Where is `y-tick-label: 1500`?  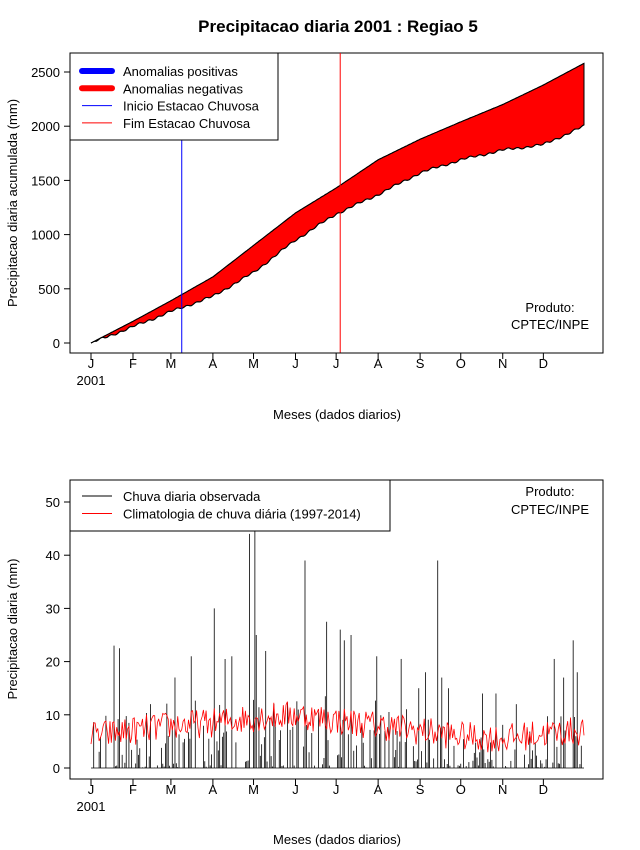 y-tick-label: 1500 is located at coordinates (45, 180).